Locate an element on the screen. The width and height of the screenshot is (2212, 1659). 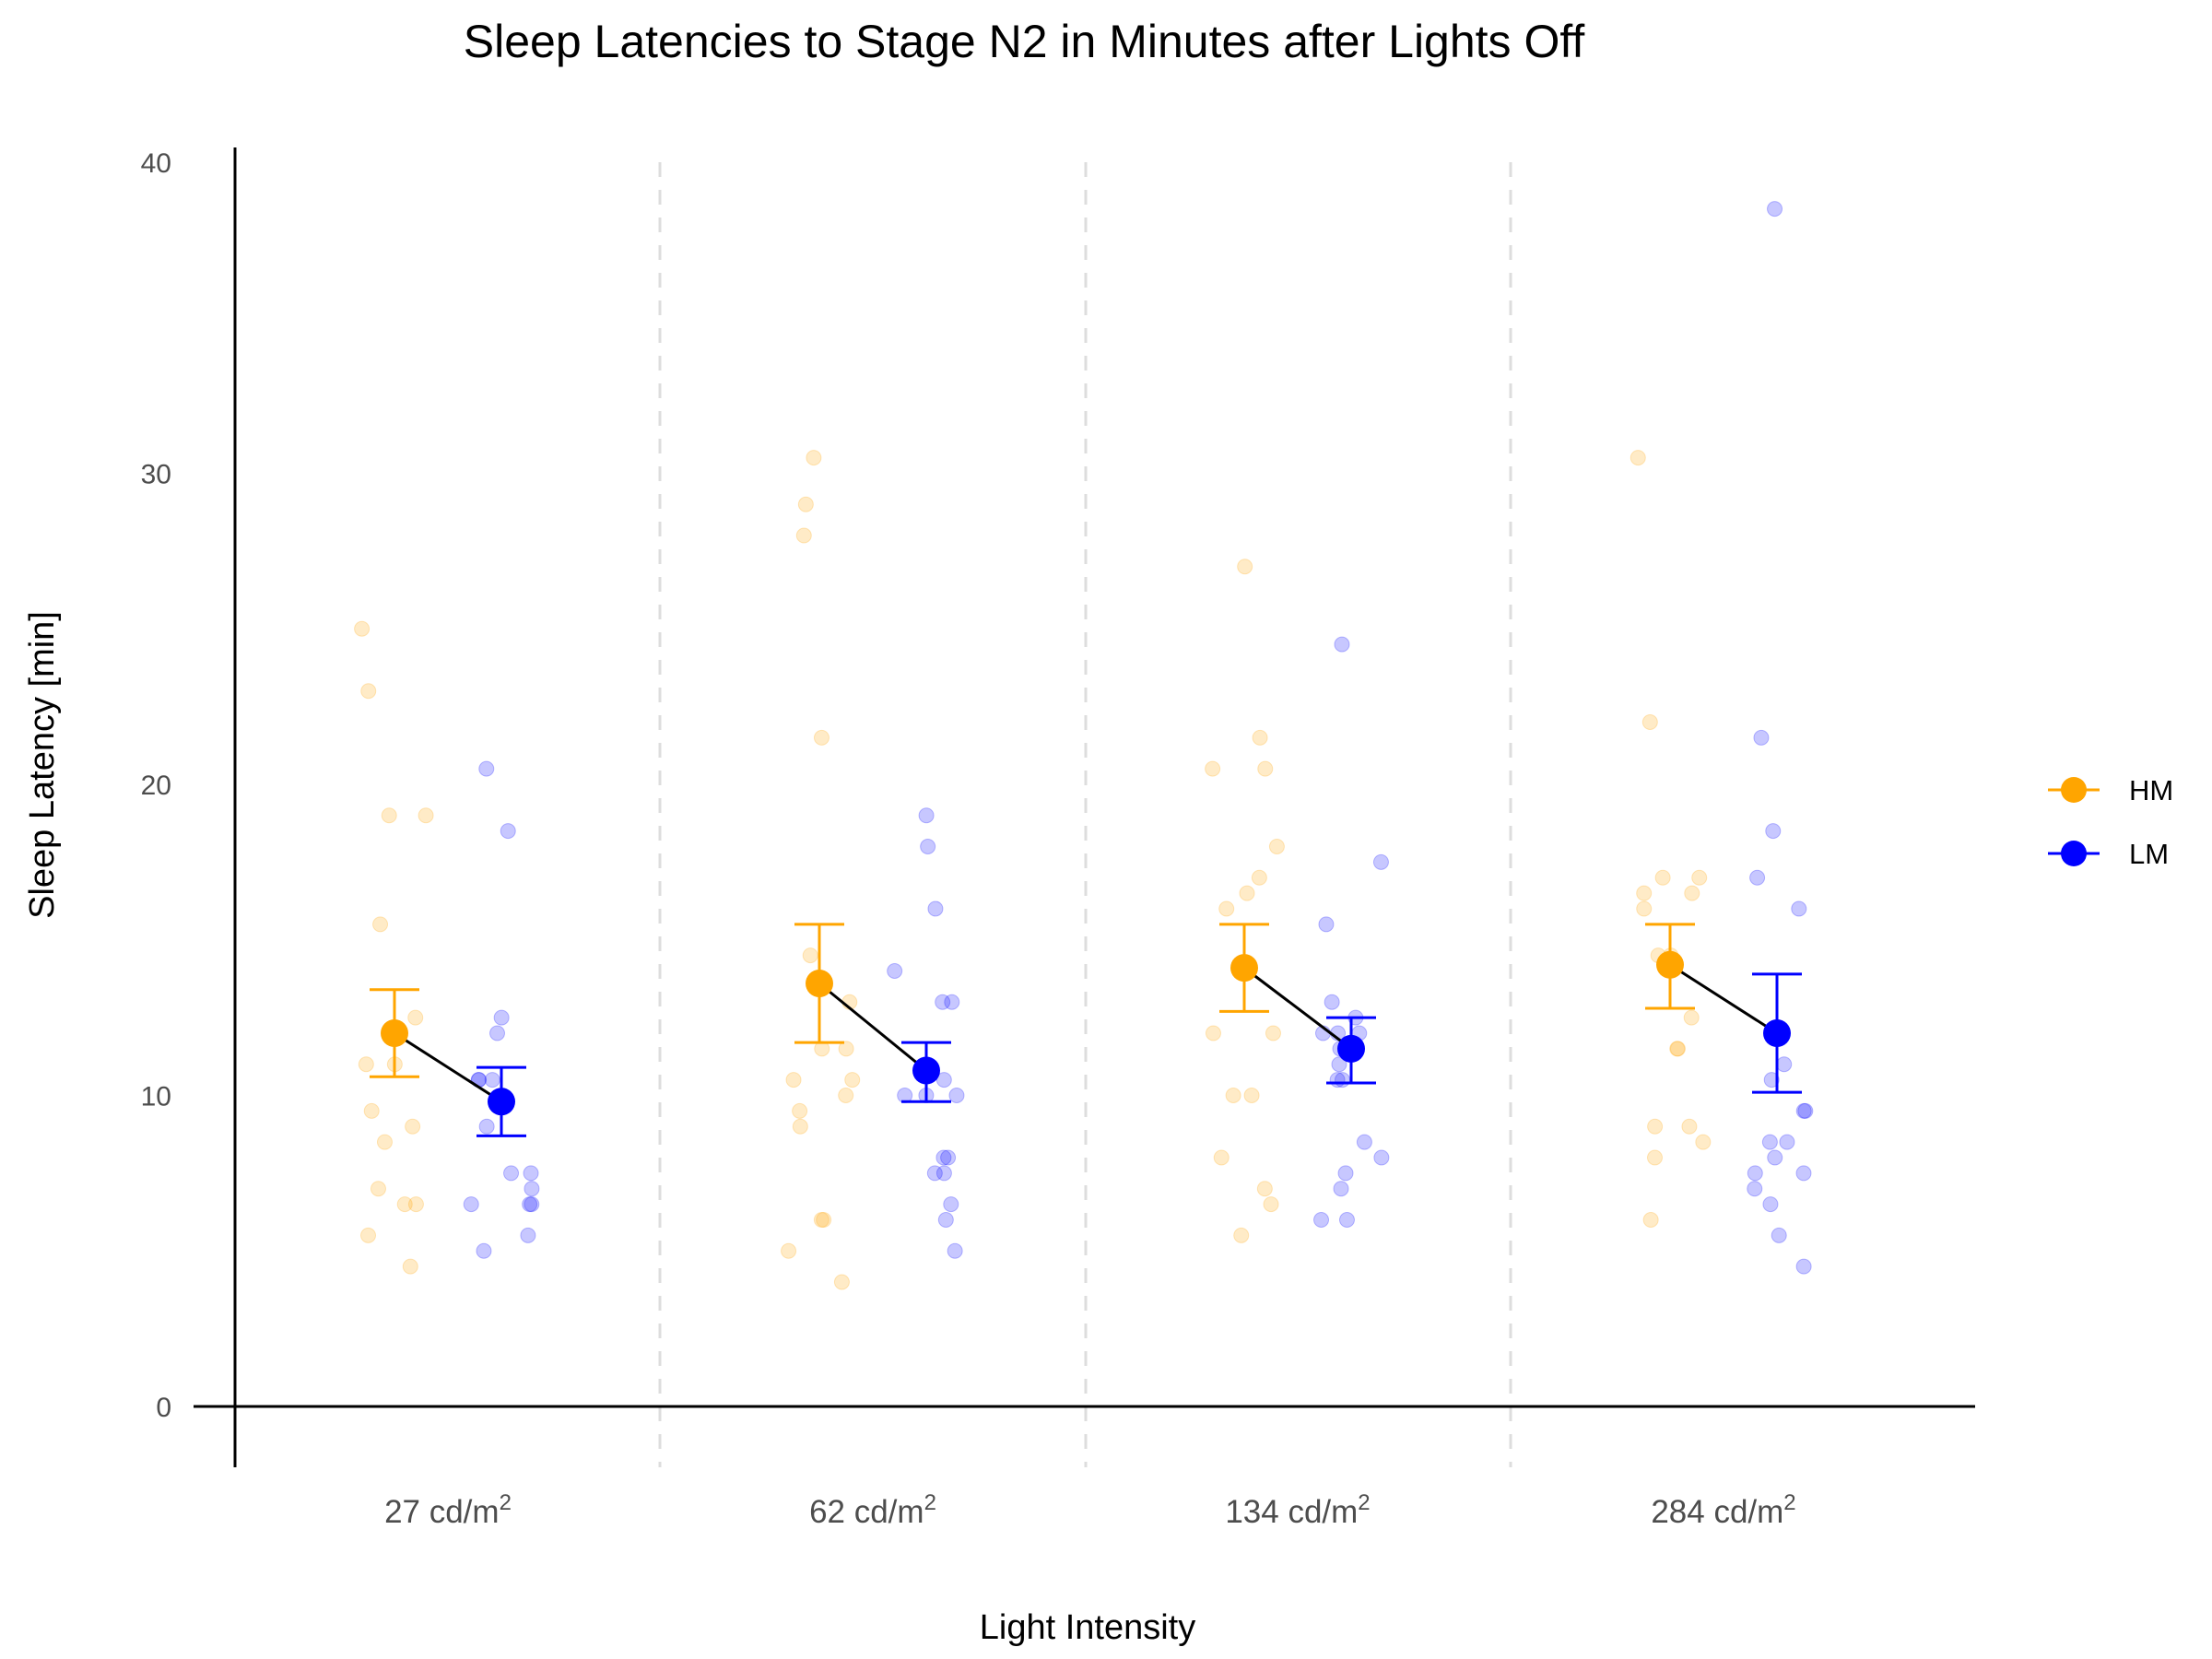
y-tick-label: 30 is located at coordinates (156, 475).